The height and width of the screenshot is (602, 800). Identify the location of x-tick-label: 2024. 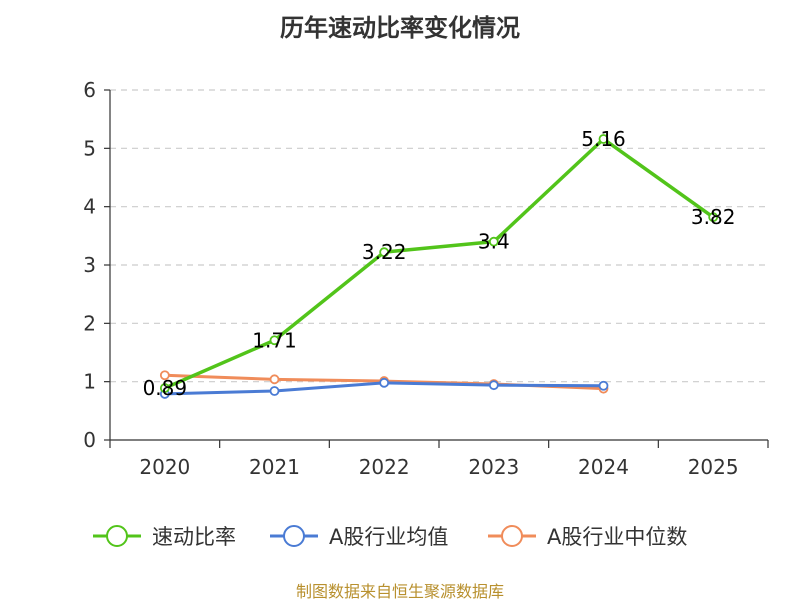
(603, 467).